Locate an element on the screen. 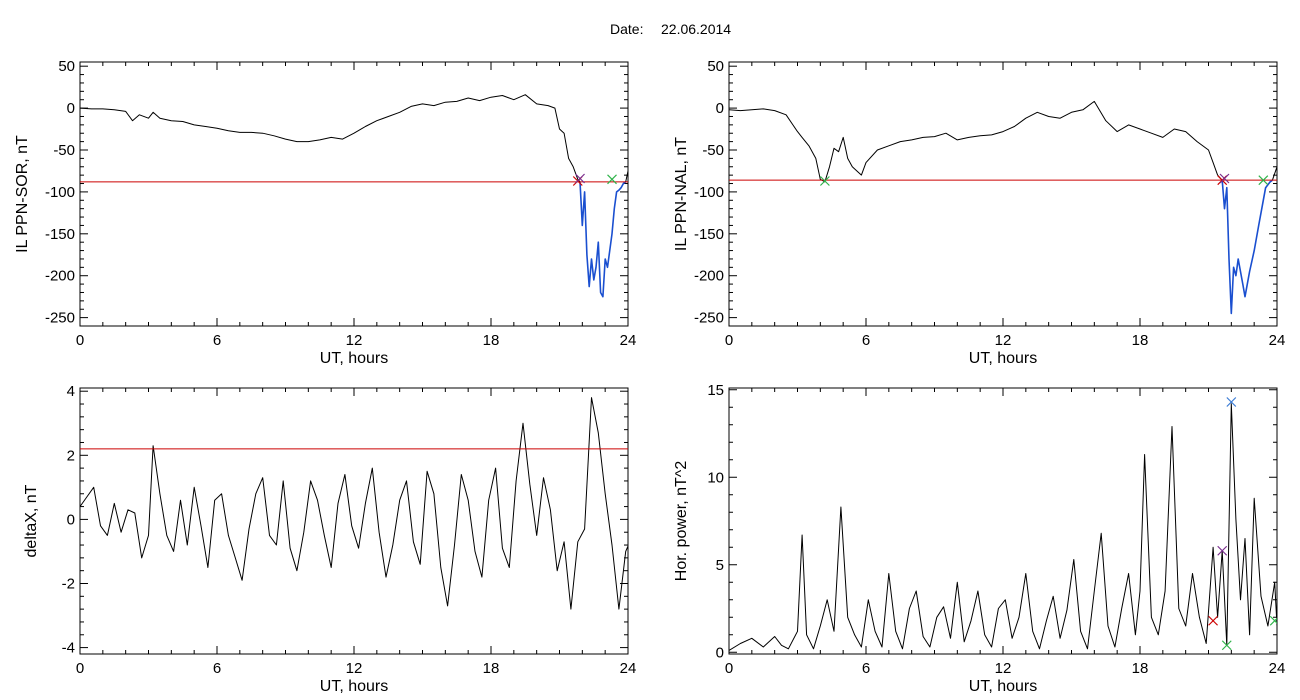 Image resolution: width=1300 pixels, height=700 pixels. y-axis-label: deltaX, nT is located at coordinates (31, 520).